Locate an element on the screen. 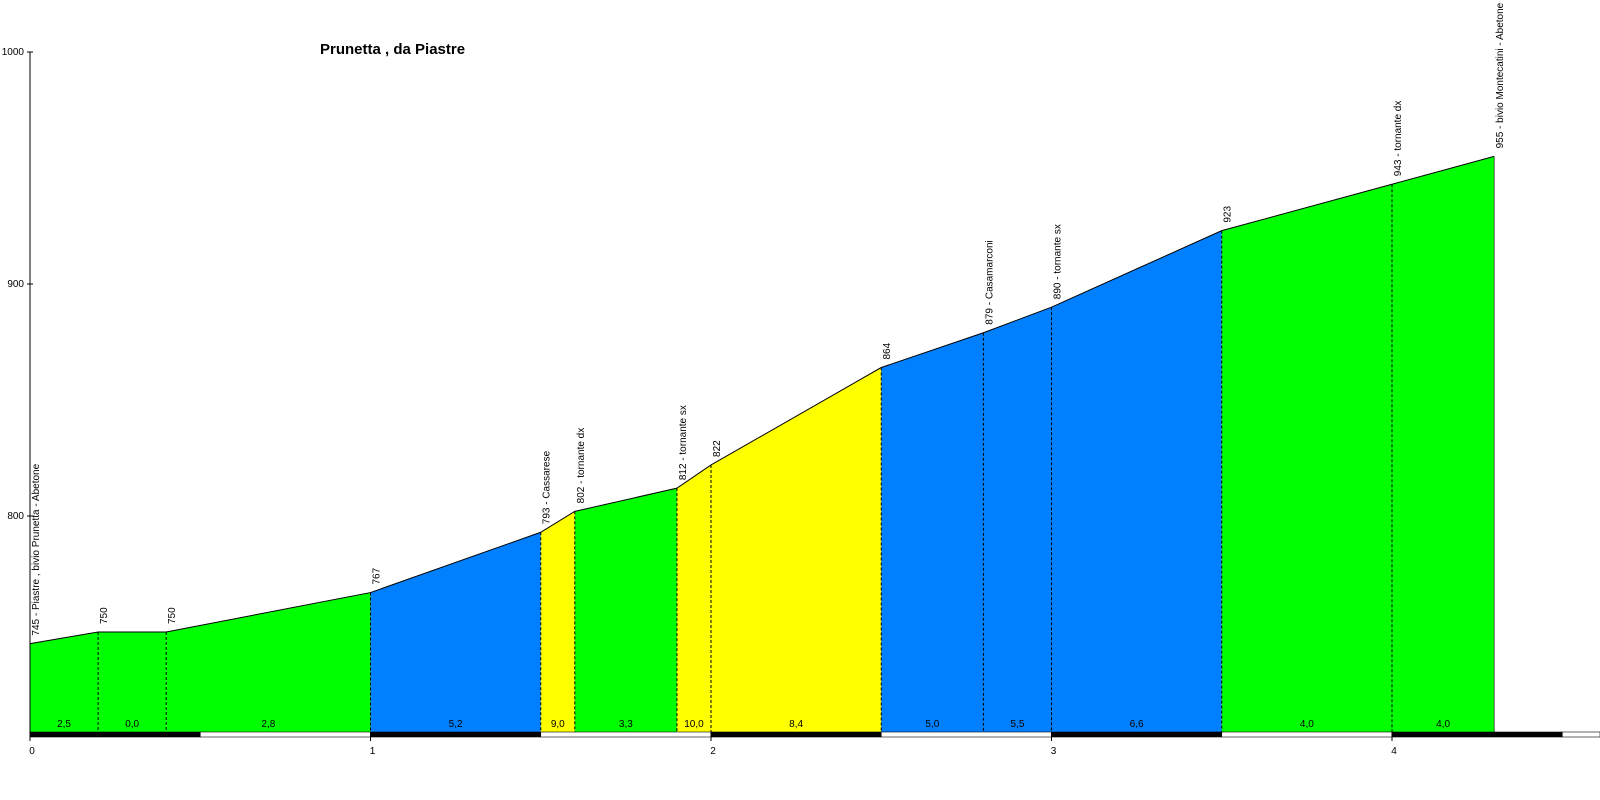 This screenshot has height=800, width=1600. point-label: 802 - tornante dx is located at coordinates (581, 466).